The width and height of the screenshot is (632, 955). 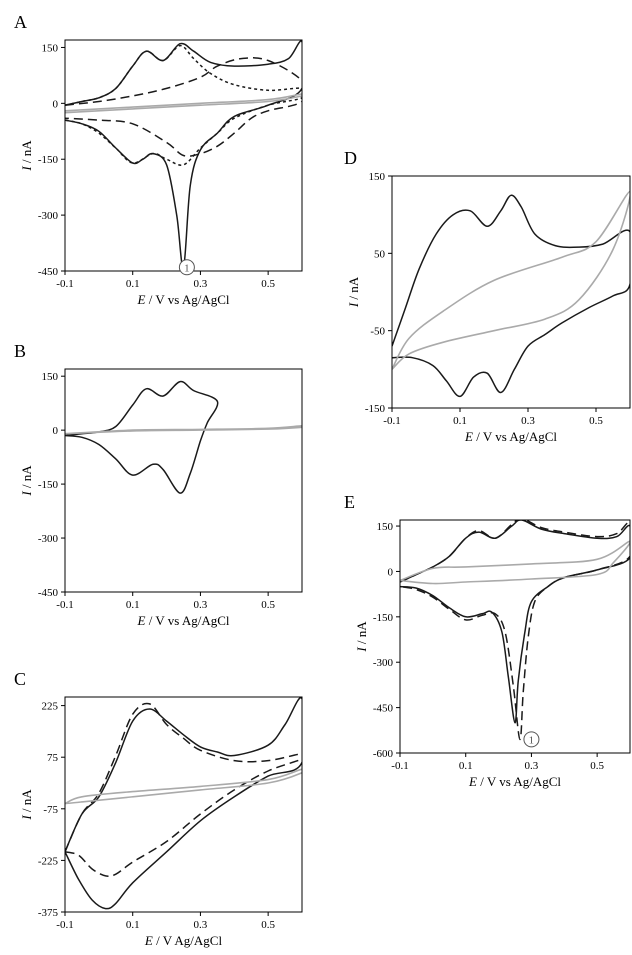 What do you see at coordinates (26, 156) in the screenshot?
I see `y-axis-label-a: I / nA` at bounding box center [26, 156].